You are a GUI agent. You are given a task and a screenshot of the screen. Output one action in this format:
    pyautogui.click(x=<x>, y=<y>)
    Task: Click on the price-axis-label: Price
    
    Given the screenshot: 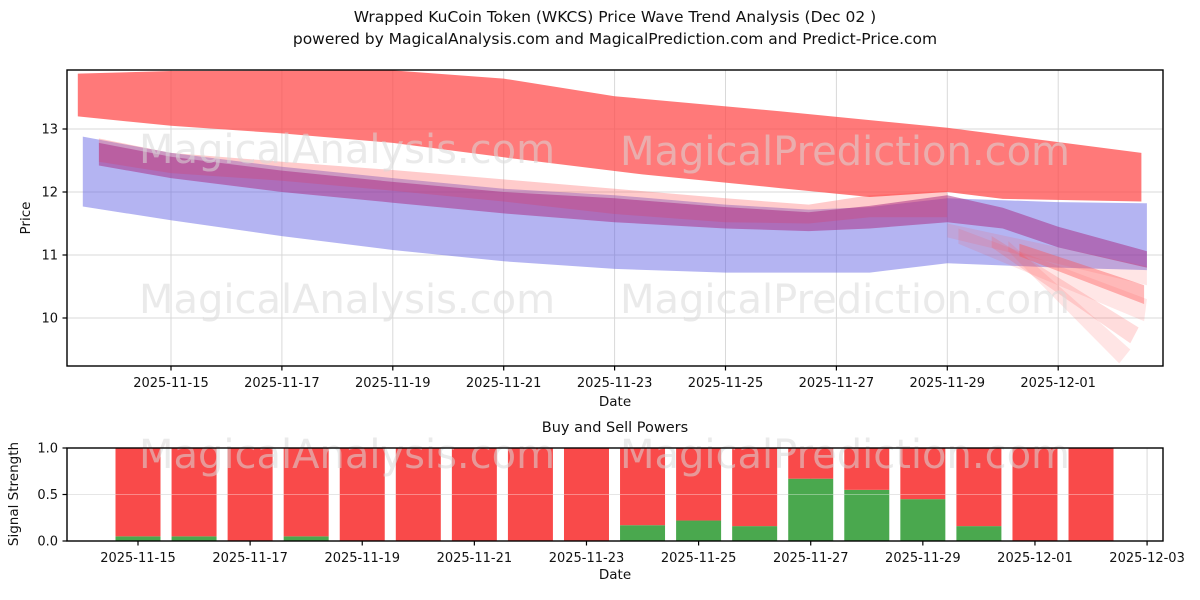 What is the action you would take?
    pyautogui.click(x=26, y=218)
    